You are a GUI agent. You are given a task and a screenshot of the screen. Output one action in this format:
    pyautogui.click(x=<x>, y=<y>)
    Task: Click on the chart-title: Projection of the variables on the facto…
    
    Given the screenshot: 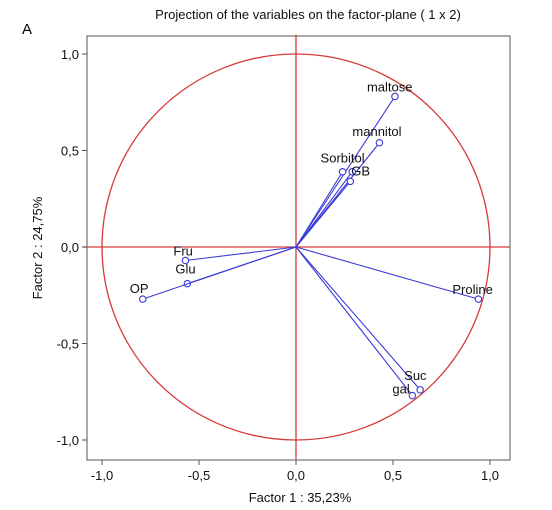 What is the action you would take?
    pyautogui.click(x=308, y=14)
    